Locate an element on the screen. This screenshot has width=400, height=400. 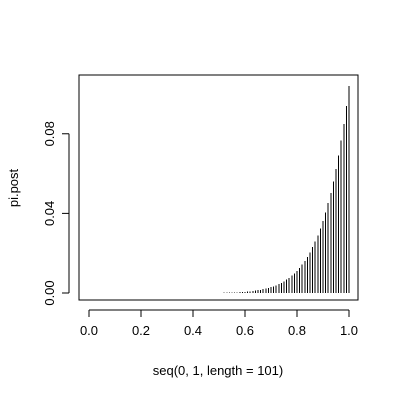
x-axis: 0.0 0.2 0.4 0.6 0.8 1.0 is located at coordinates (219, 323).